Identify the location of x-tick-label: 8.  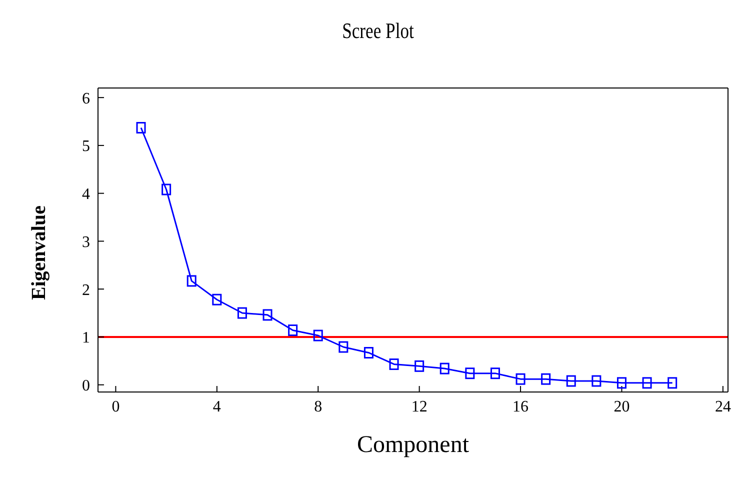
(318, 407).